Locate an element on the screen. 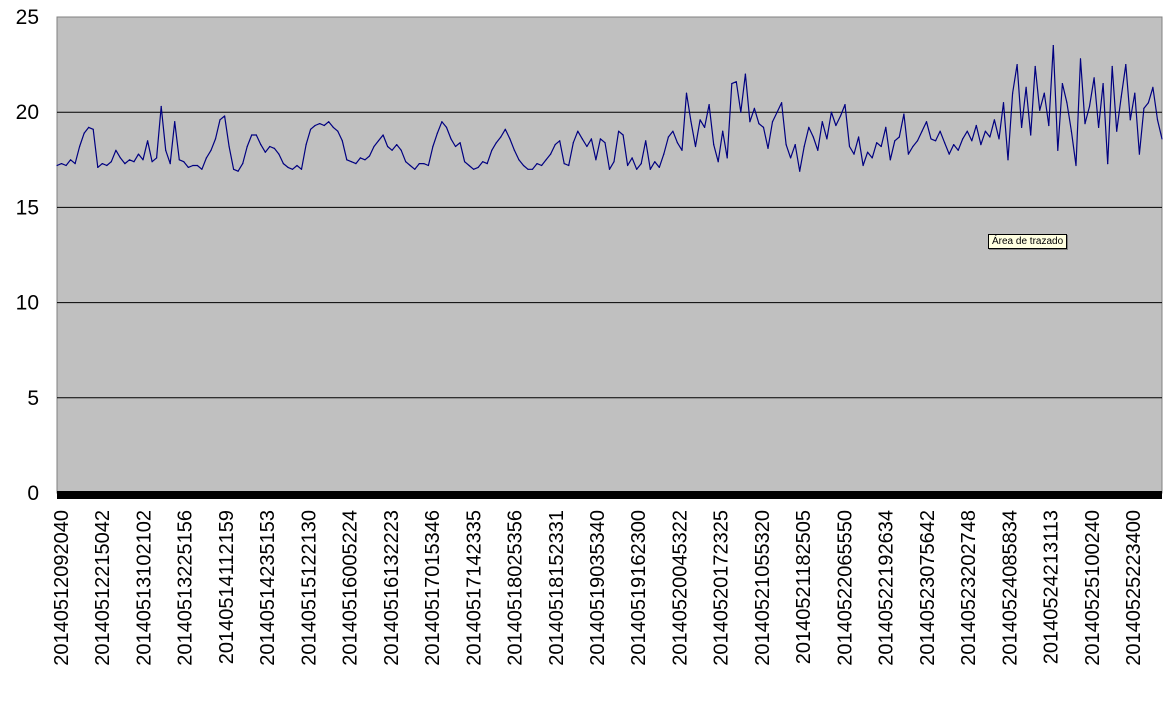 This screenshot has width=1170, height=715. x-tick-label: 20140519035340 is located at coordinates (598, 588).